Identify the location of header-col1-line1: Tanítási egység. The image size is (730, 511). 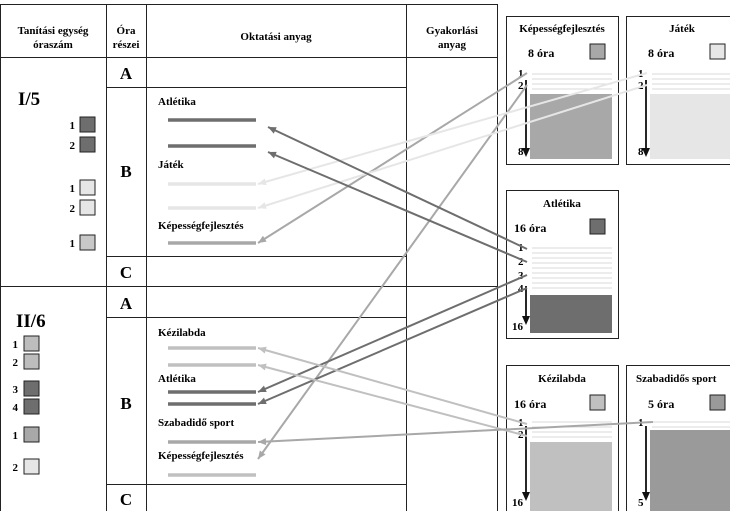
(53, 31).